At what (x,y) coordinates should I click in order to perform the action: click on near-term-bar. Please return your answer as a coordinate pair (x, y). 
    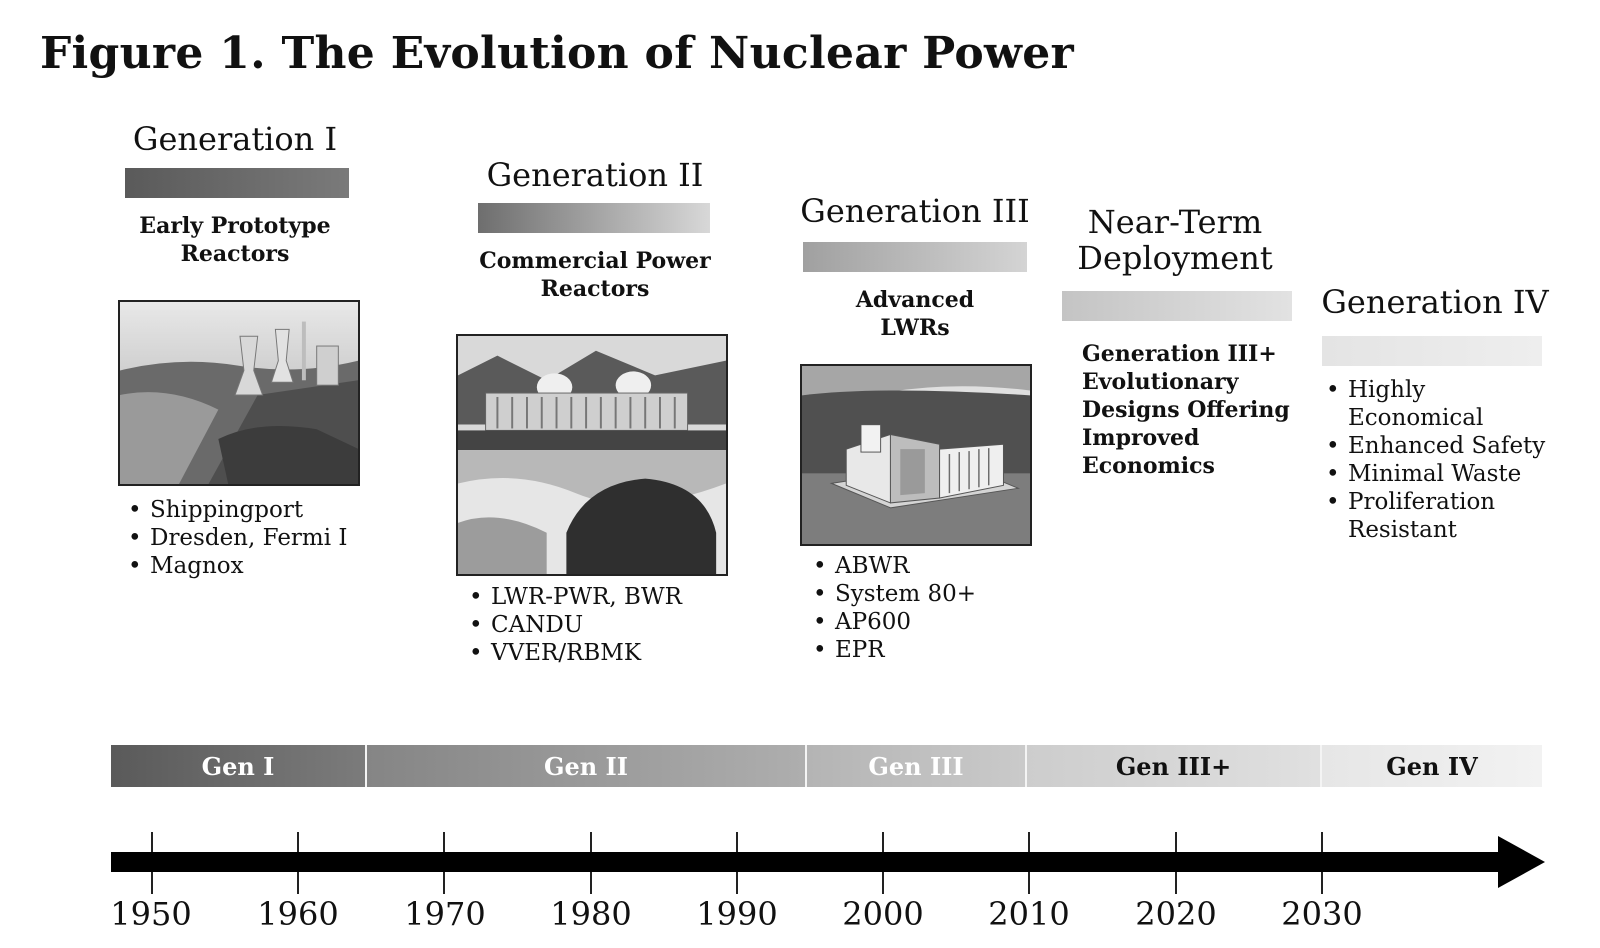
    Looking at the image, I should click on (1177, 306).